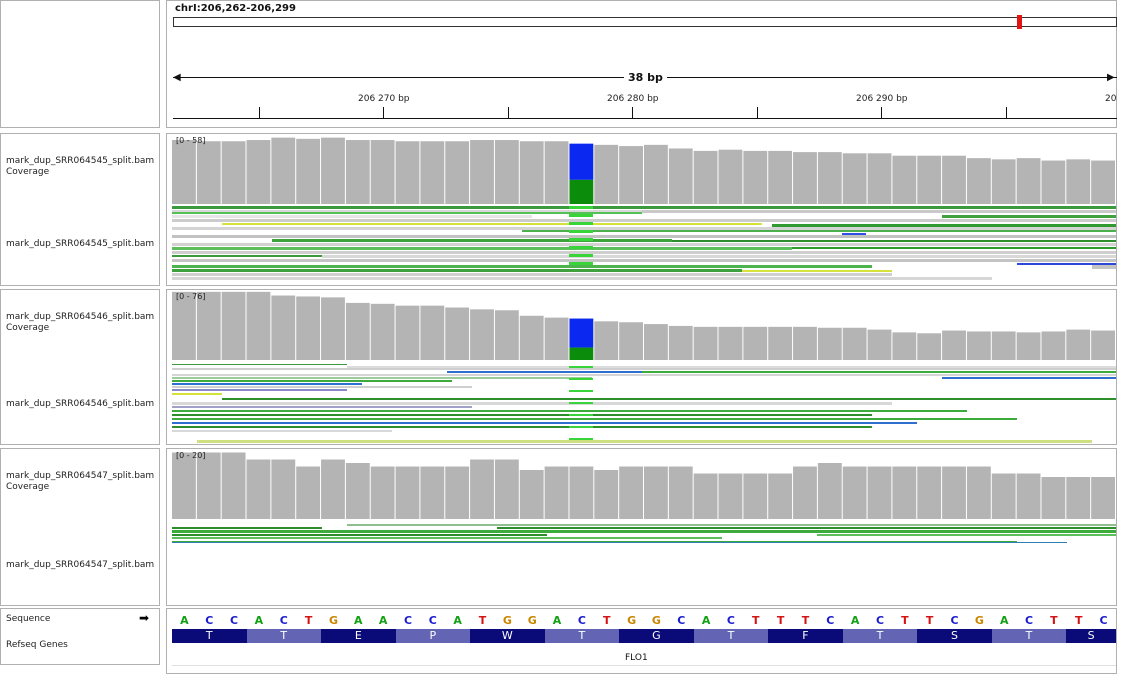  I want to click on strand-arrow-icon: ➡, so click(144, 618).